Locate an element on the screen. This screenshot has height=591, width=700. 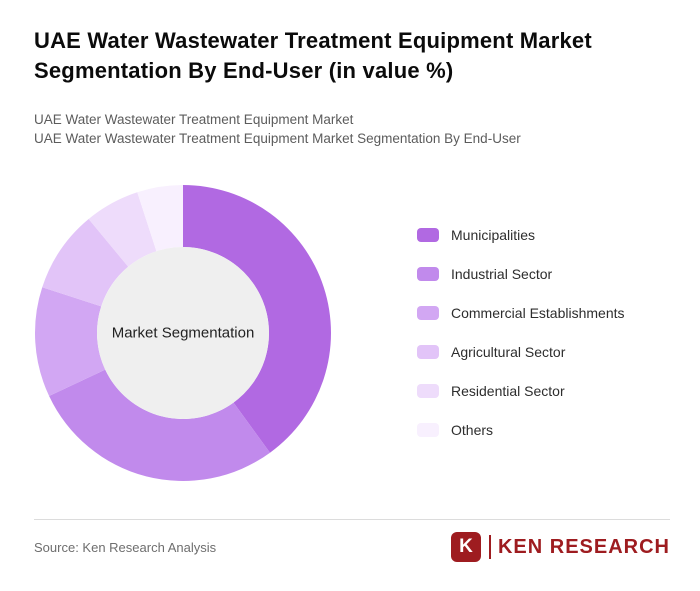
source-note: Source: Ken Research Analysis is located at coordinates (125, 547).